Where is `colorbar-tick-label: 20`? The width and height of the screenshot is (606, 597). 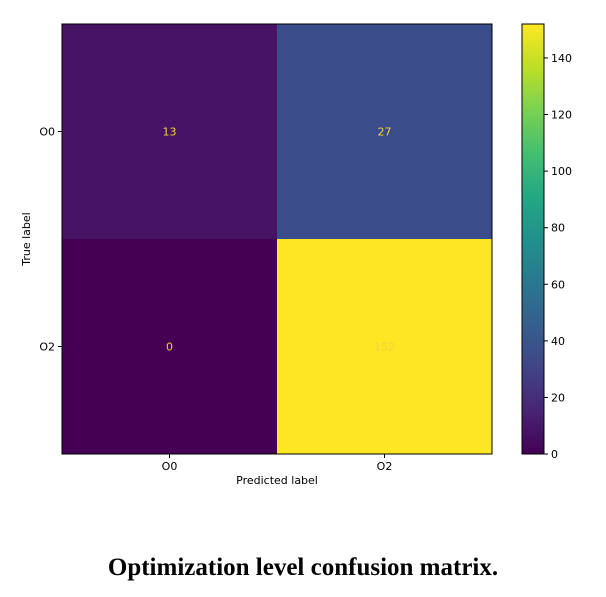
colorbar-tick-label: 20 is located at coordinates (558, 397).